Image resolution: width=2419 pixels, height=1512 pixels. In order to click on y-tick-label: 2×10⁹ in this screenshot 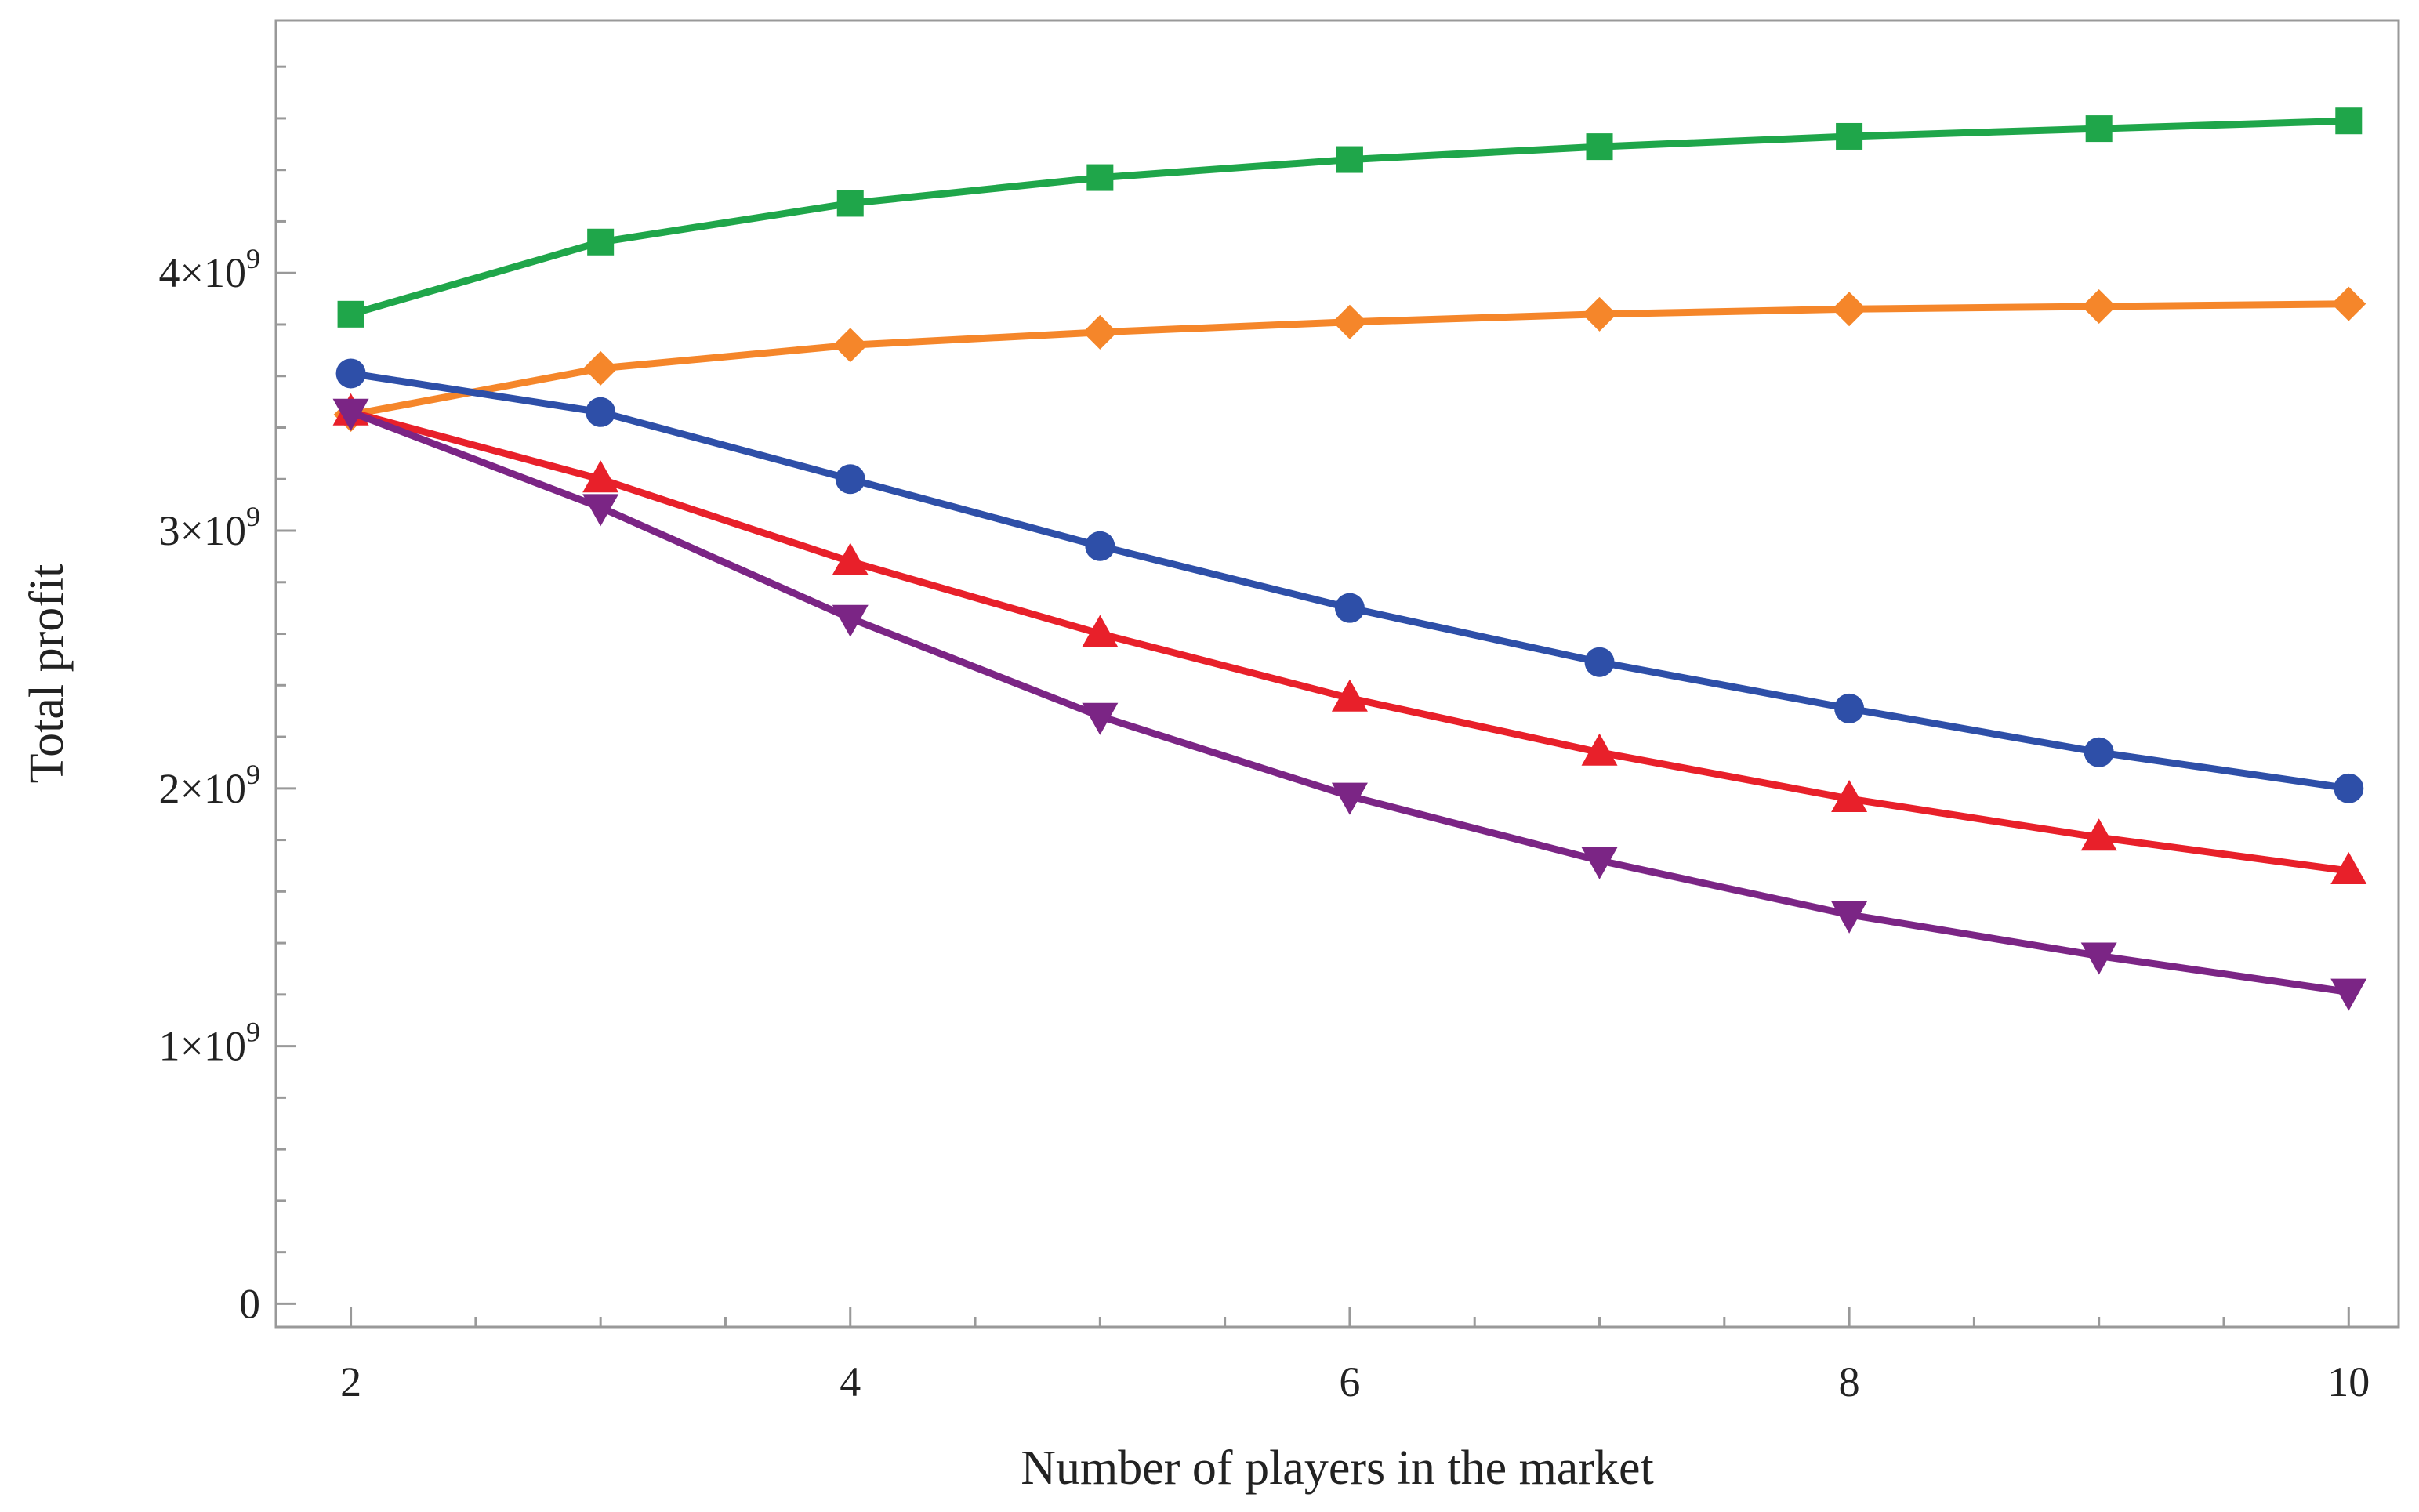, I will do `click(210, 785)`.